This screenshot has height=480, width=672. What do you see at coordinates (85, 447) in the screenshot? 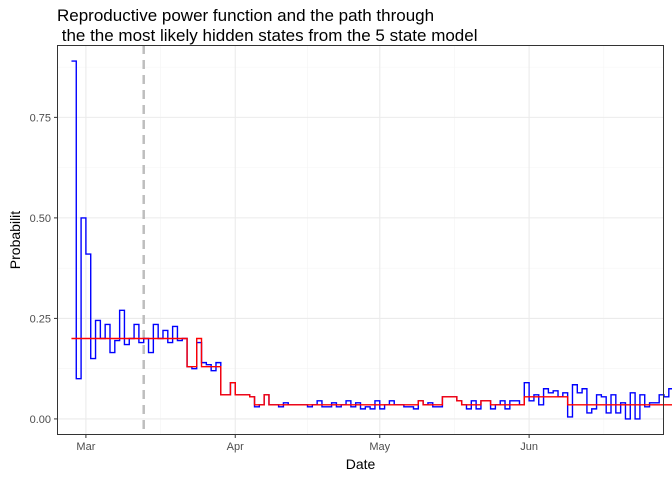
I see `x-tick-label: Mar` at bounding box center [85, 447].